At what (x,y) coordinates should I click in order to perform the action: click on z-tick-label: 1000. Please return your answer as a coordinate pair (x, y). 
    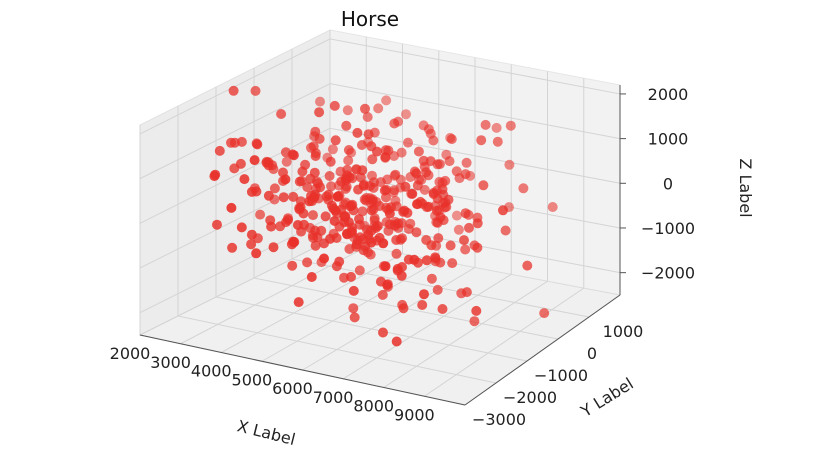
    Looking at the image, I should click on (668, 139).